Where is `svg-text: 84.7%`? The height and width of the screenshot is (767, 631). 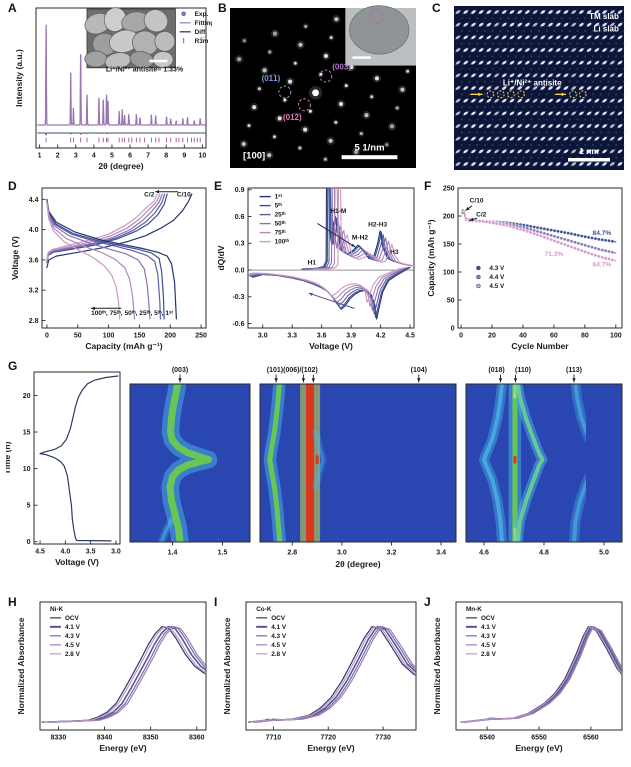
svg-text: 84.7% is located at coordinates (602, 233).